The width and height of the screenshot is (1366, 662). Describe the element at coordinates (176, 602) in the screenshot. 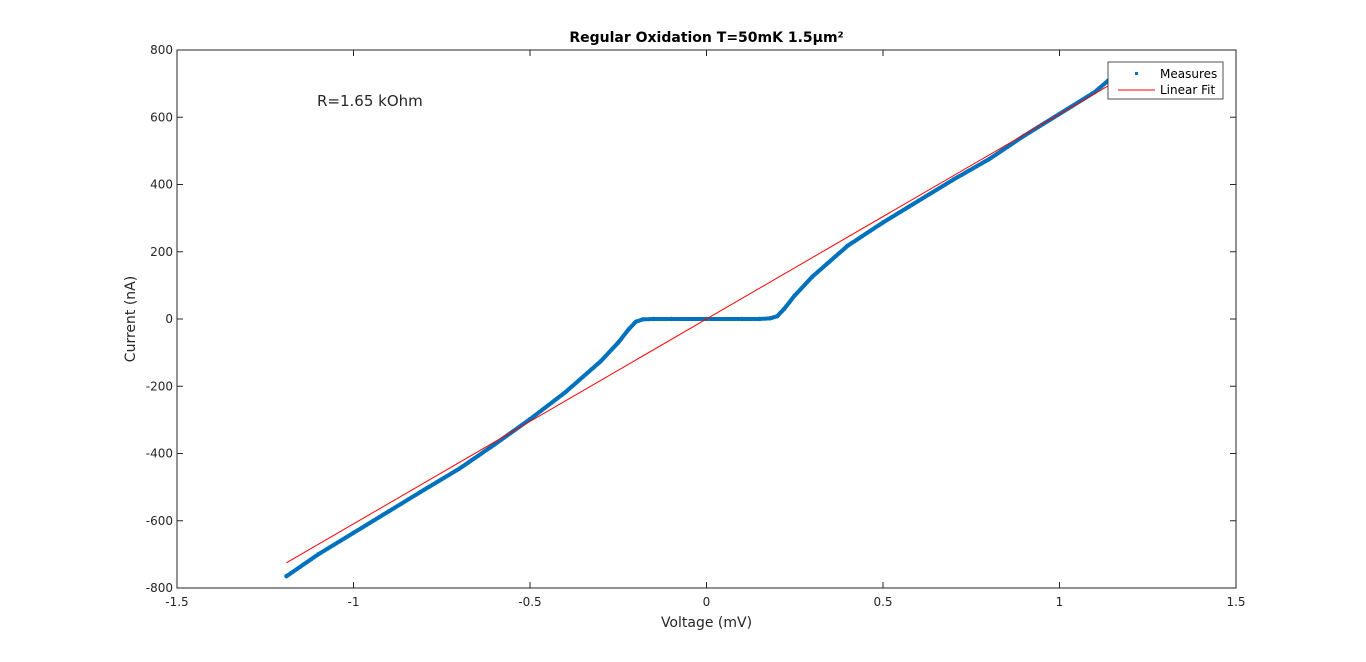

I see `x-tick-label: -1.5` at that location.